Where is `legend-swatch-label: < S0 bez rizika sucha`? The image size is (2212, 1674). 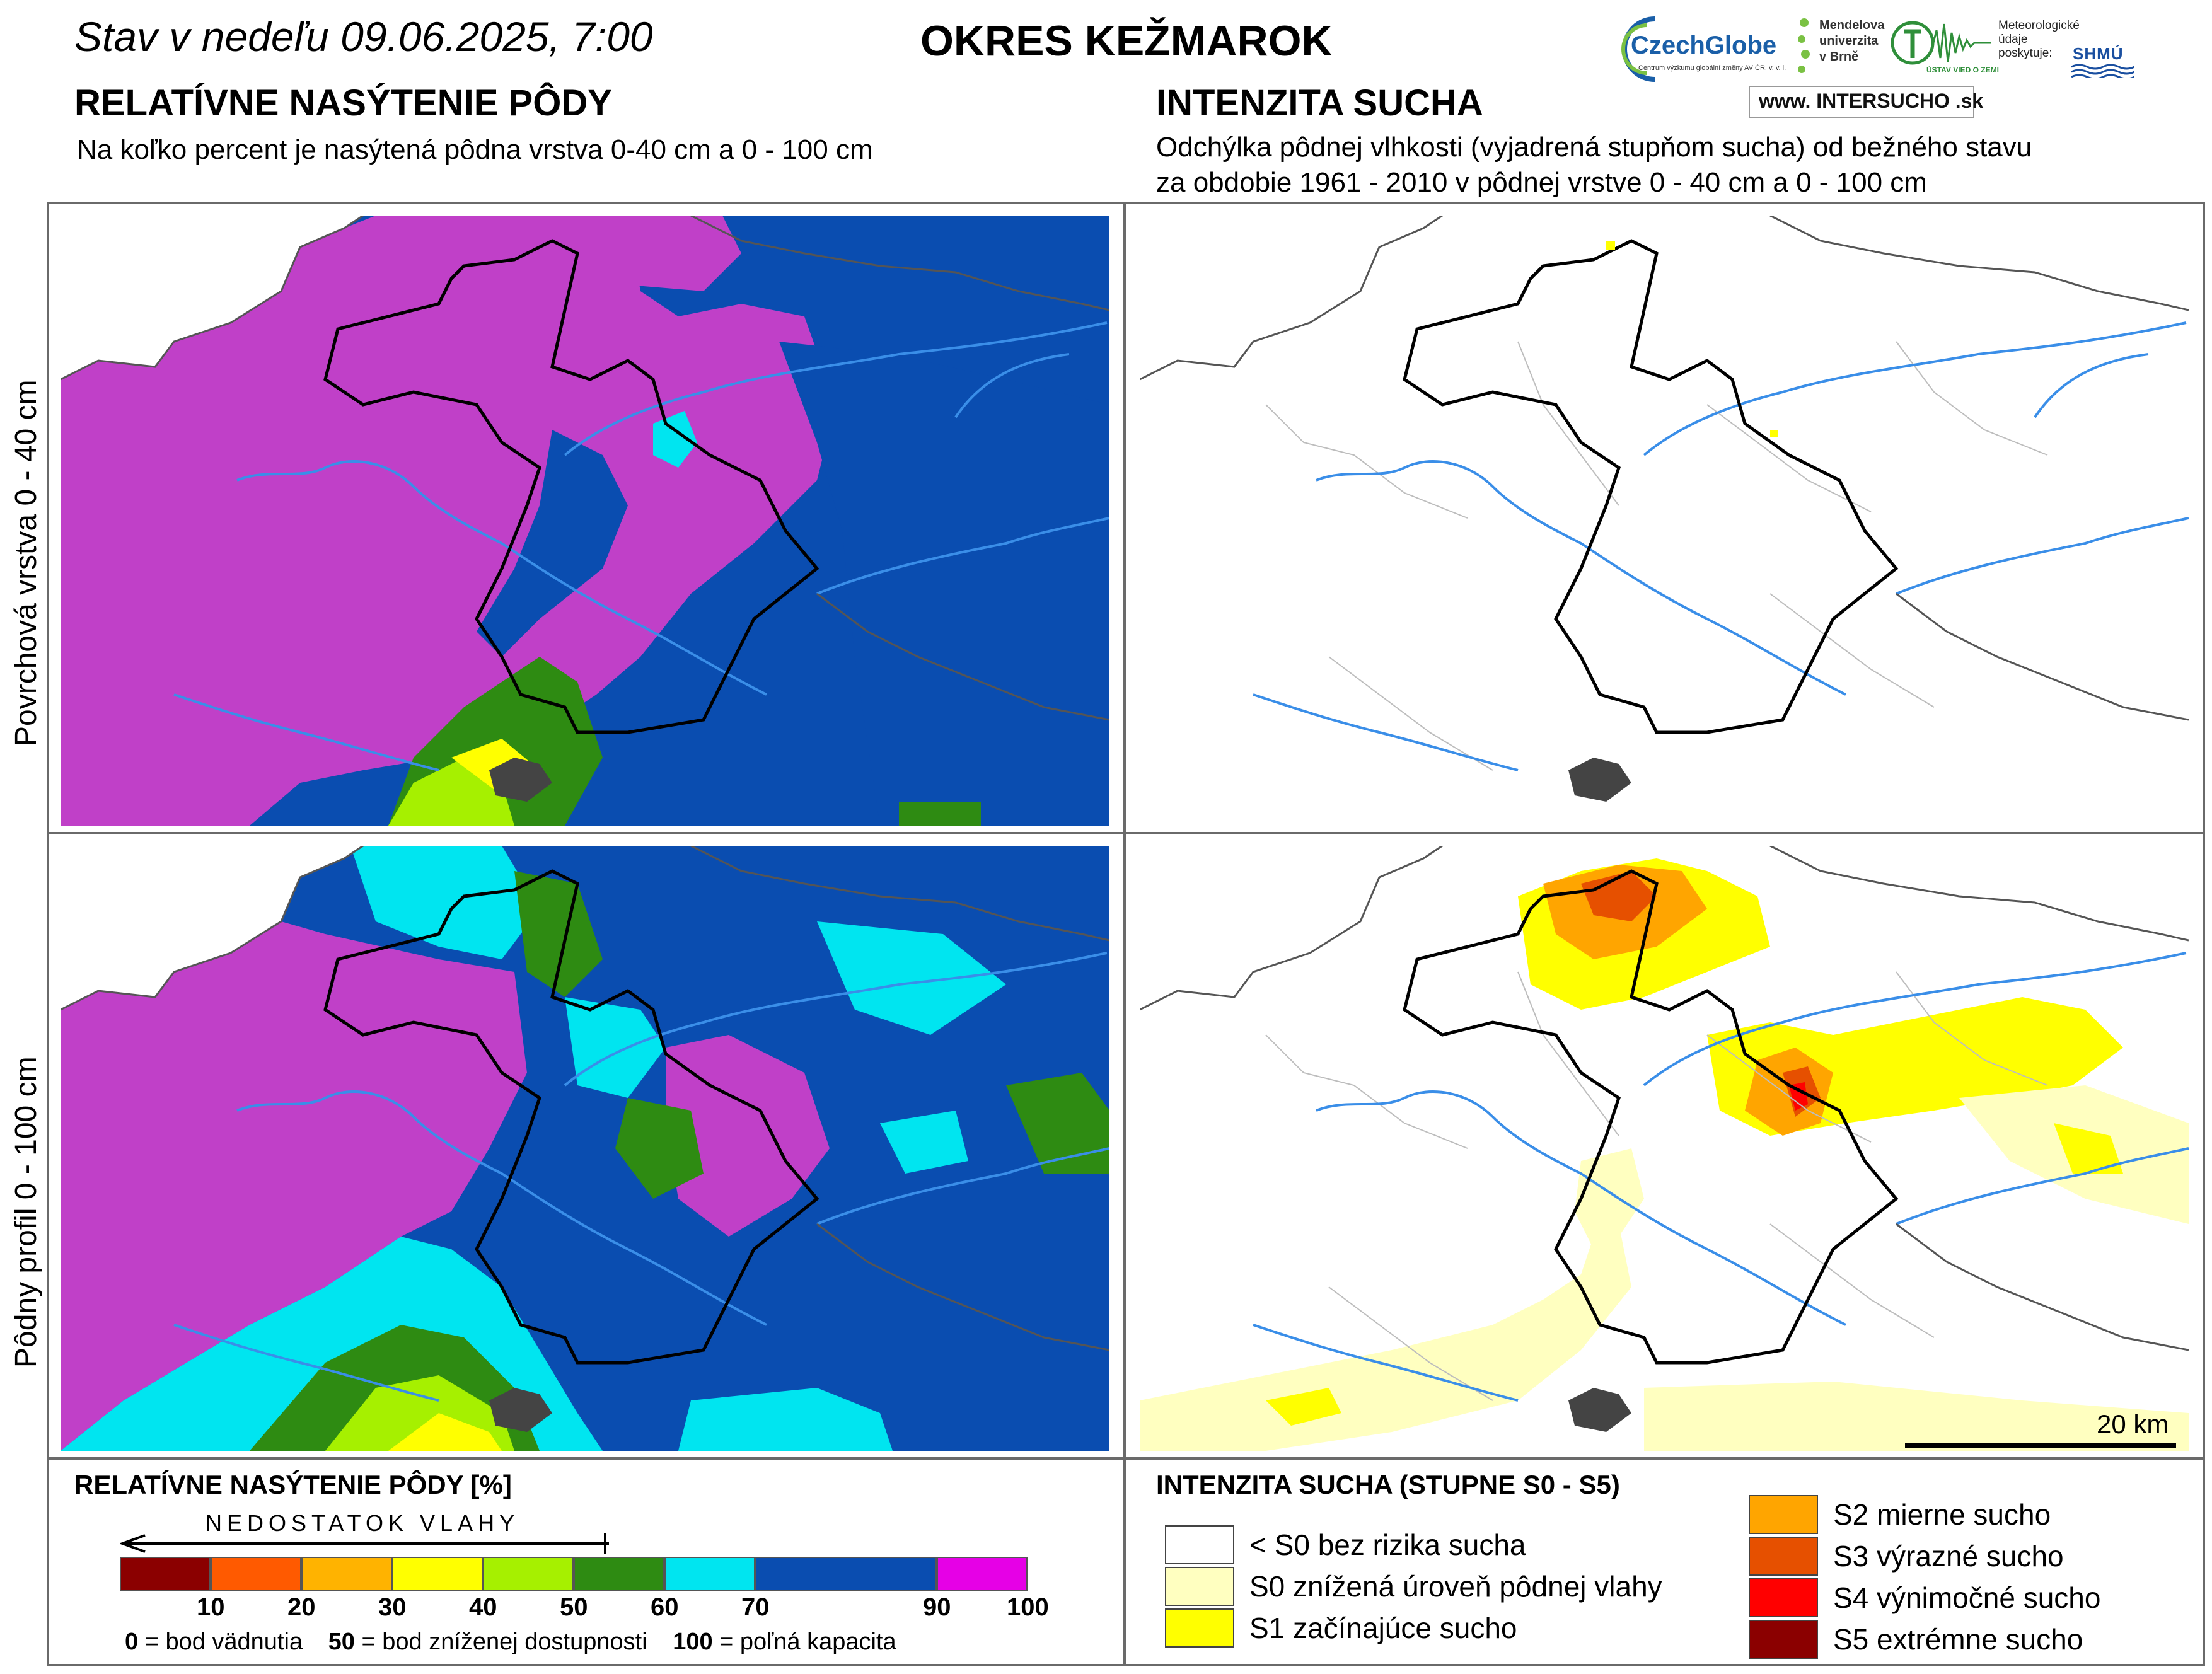
legend-swatch-label: < S0 bez rizika sucha is located at coordinates (1387, 1544).